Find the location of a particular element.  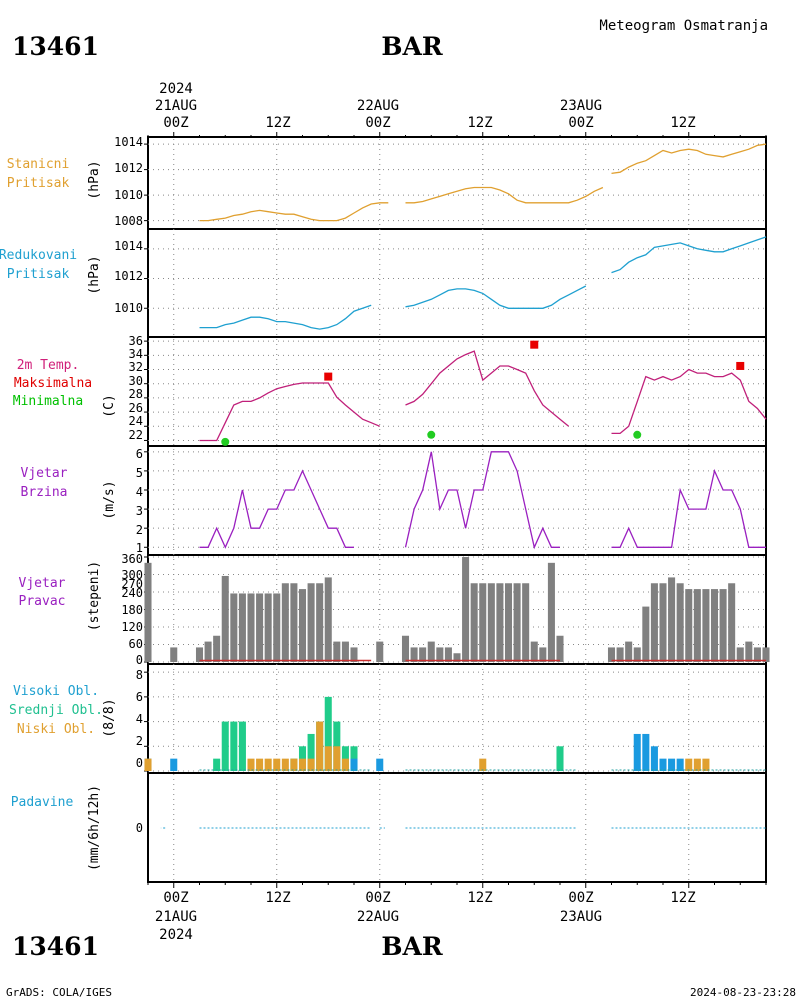

clouds-label-2: Srednji Obl. is located at coordinates (56, 710).